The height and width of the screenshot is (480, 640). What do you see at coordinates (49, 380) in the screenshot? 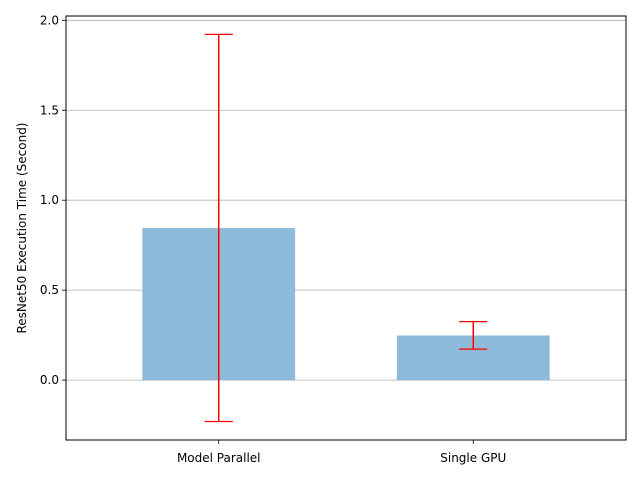
I see `y-tick-label: 0.0` at bounding box center [49, 380].